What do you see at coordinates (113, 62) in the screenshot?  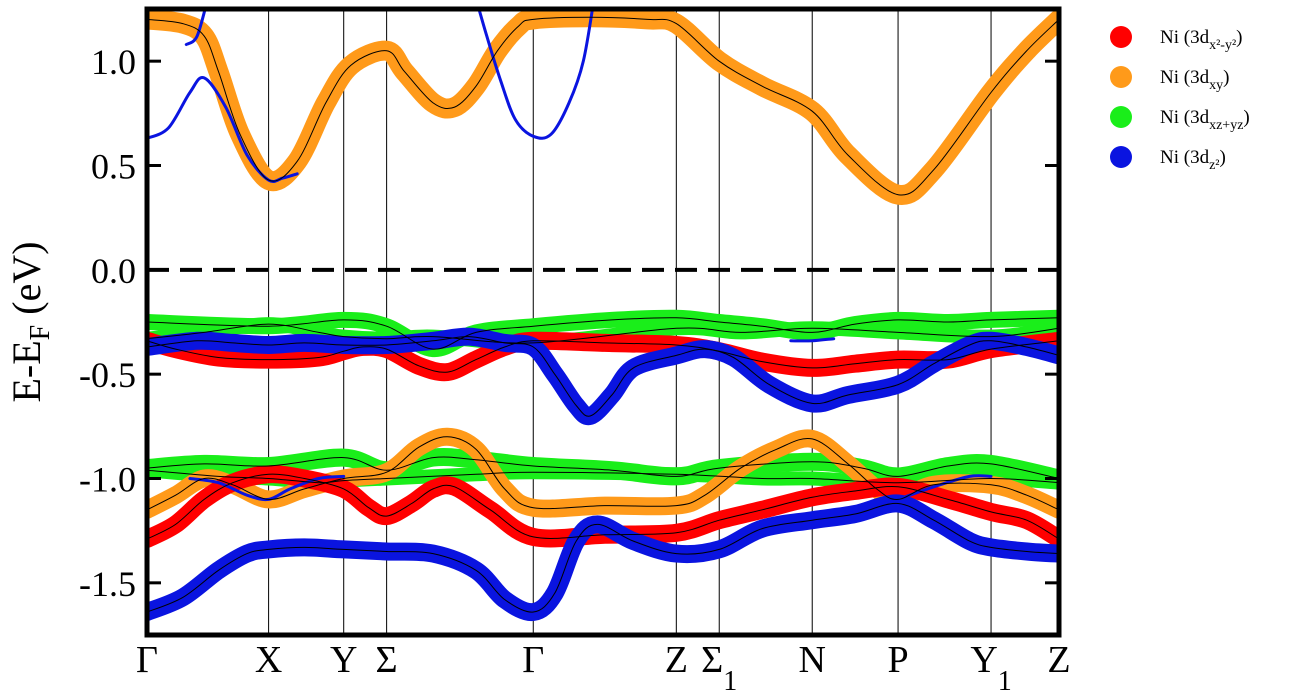 I see `y-tick-label: 1.0` at bounding box center [113, 62].